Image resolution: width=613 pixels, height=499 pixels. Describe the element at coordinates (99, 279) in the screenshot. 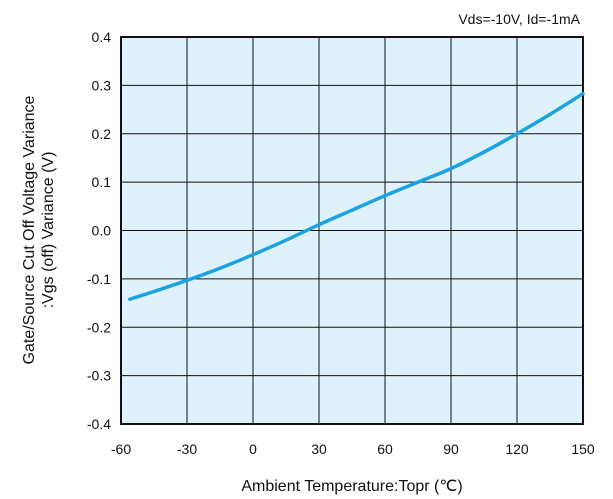

I see `y-tick-label: -0.1` at that location.